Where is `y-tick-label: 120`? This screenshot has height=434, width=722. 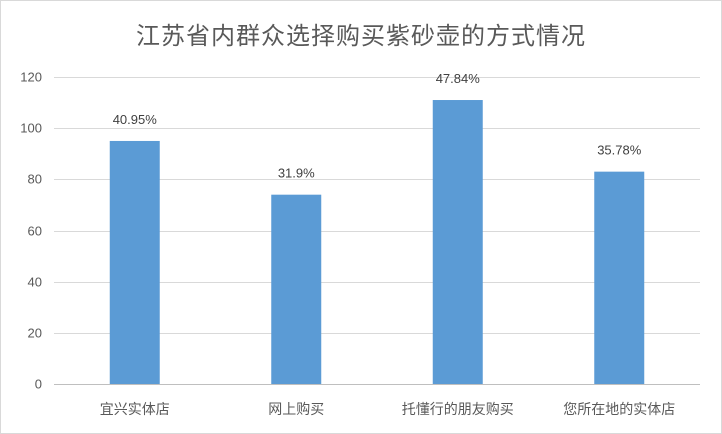
y-tick-label: 120 is located at coordinates (31, 77).